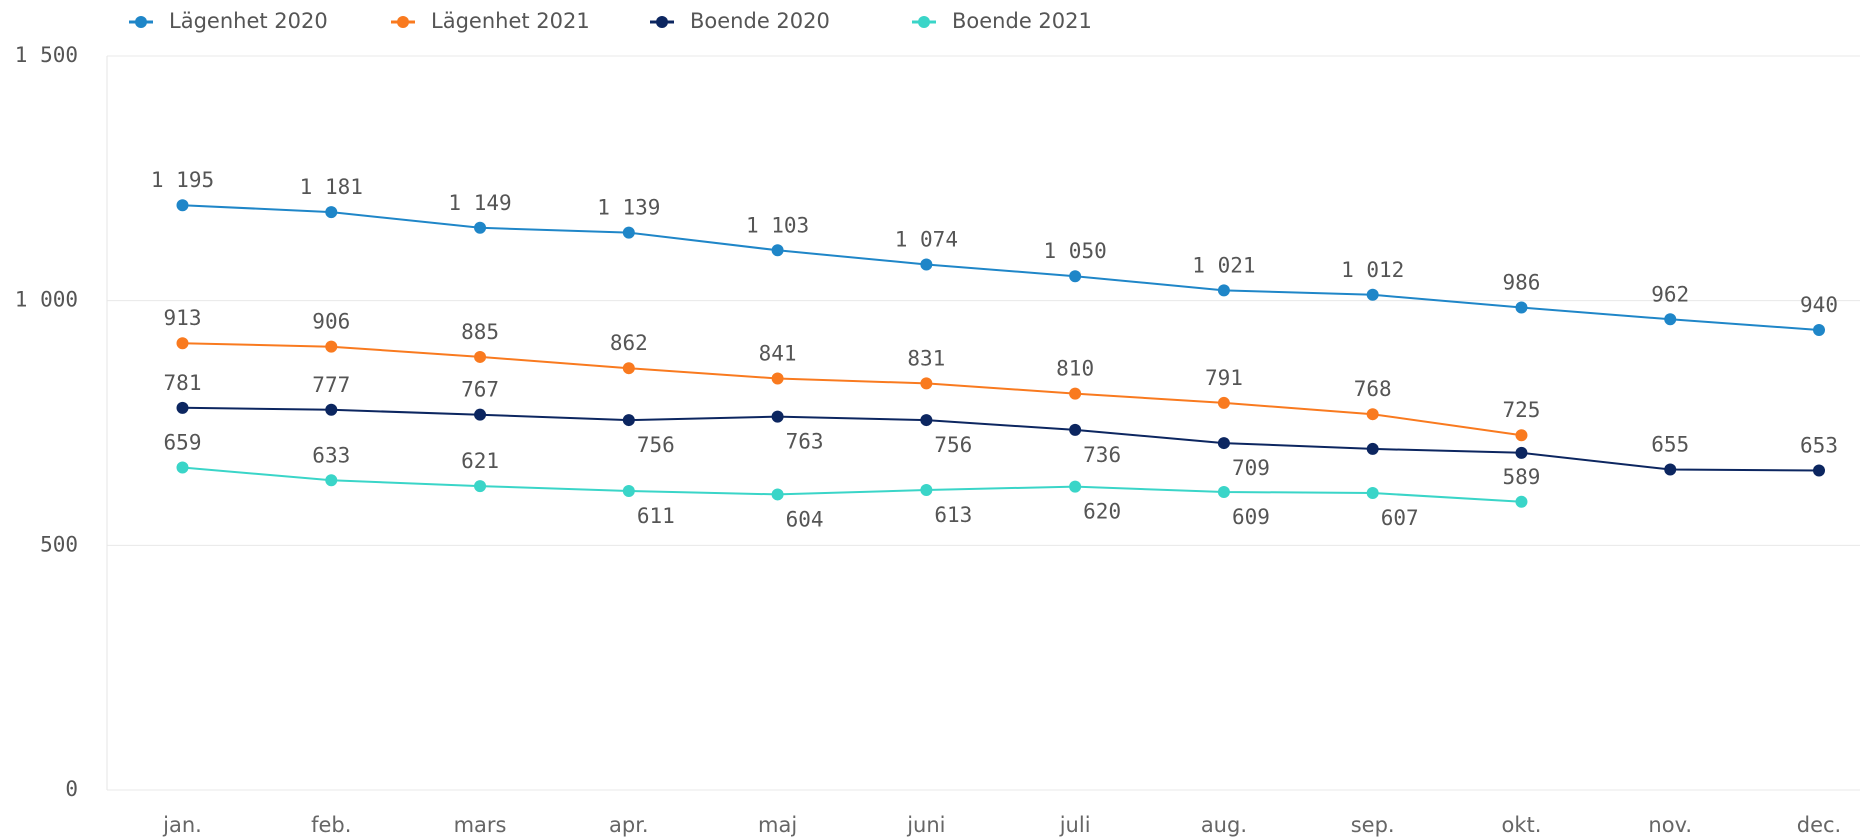 The image size is (1870, 839). What do you see at coordinates (1819, 825) in the screenshot?
I see `x-tick-label: dec.` at bounding box center [1819, 825].